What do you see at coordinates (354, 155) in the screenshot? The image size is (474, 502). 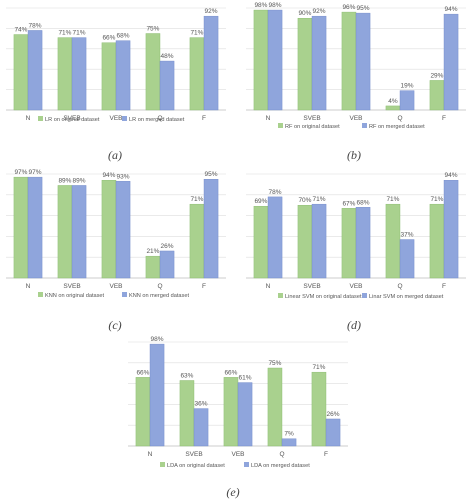 I see `caption-b: (b)` at bounding box center [354, 155].